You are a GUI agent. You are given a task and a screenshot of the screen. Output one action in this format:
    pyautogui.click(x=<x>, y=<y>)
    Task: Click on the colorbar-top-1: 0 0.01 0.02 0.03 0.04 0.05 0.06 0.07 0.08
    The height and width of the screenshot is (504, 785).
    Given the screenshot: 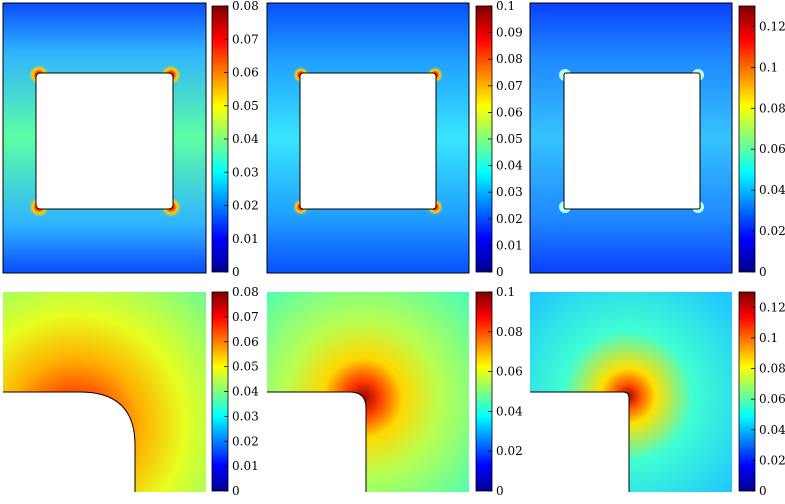 What is the action you would take?
    pyautogui.click(x=235, y=139)
    